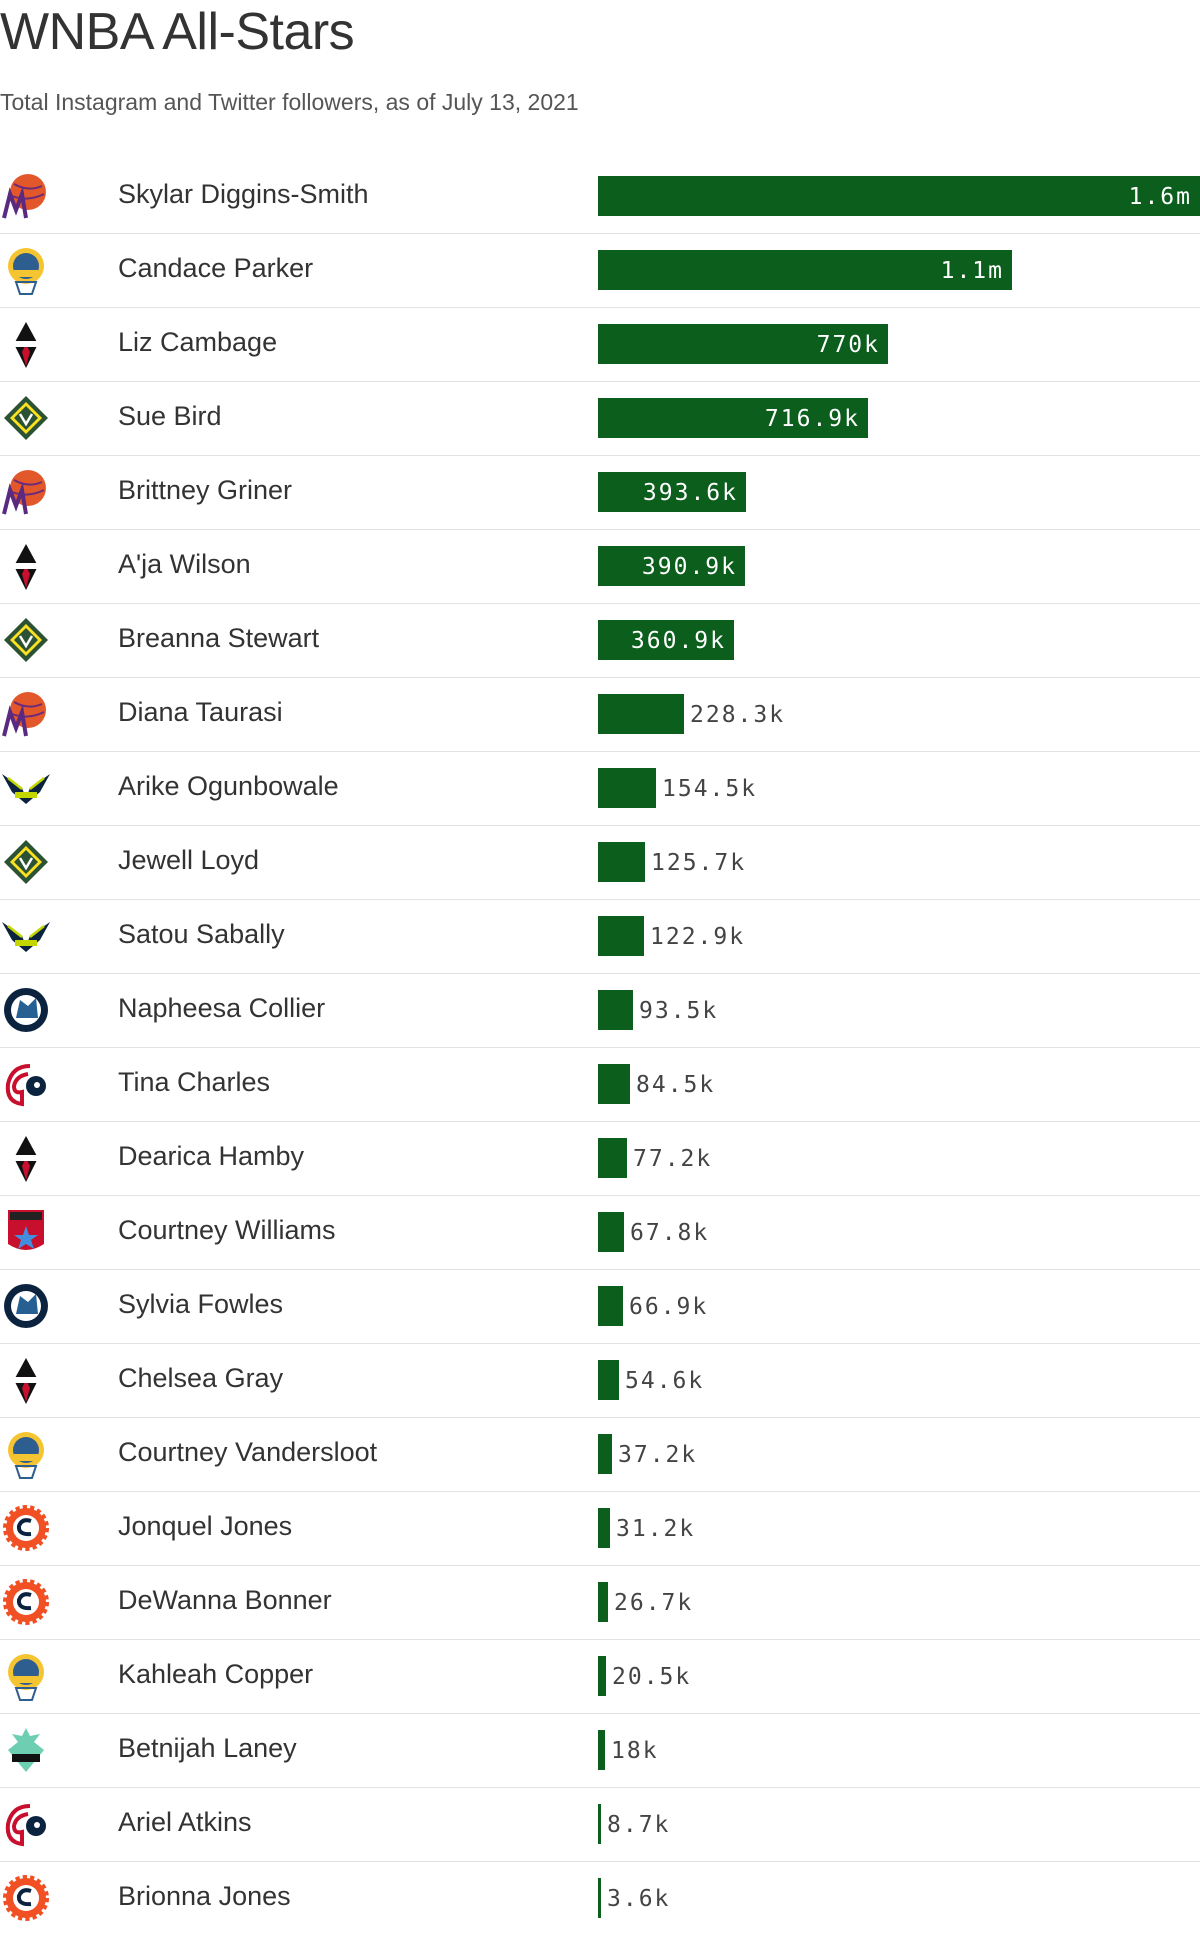  What do you see at coordinates (670, 1233) in the screenshot?
I see `value-label: 67.8k` at bounding box center [670, 1233].